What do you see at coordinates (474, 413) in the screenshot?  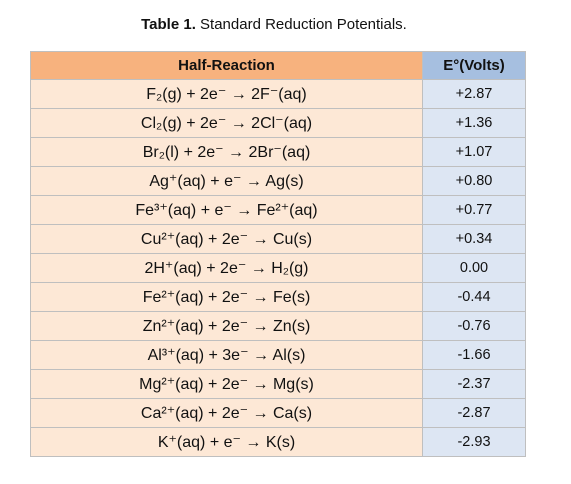 I see `potential-value-cell: -2.87` at bounding box center [474, 413].